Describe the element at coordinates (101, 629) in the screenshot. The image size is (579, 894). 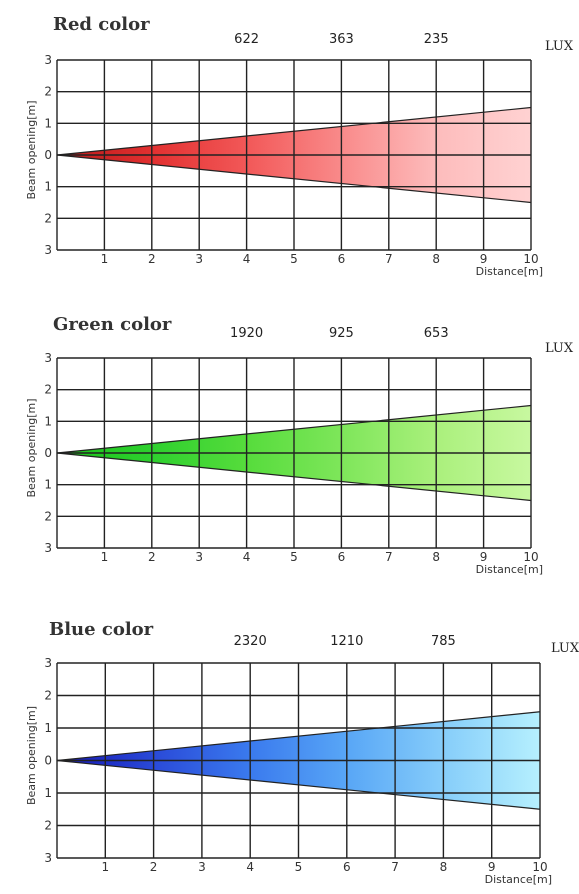
I see `chart-title: Blue color` at that location.